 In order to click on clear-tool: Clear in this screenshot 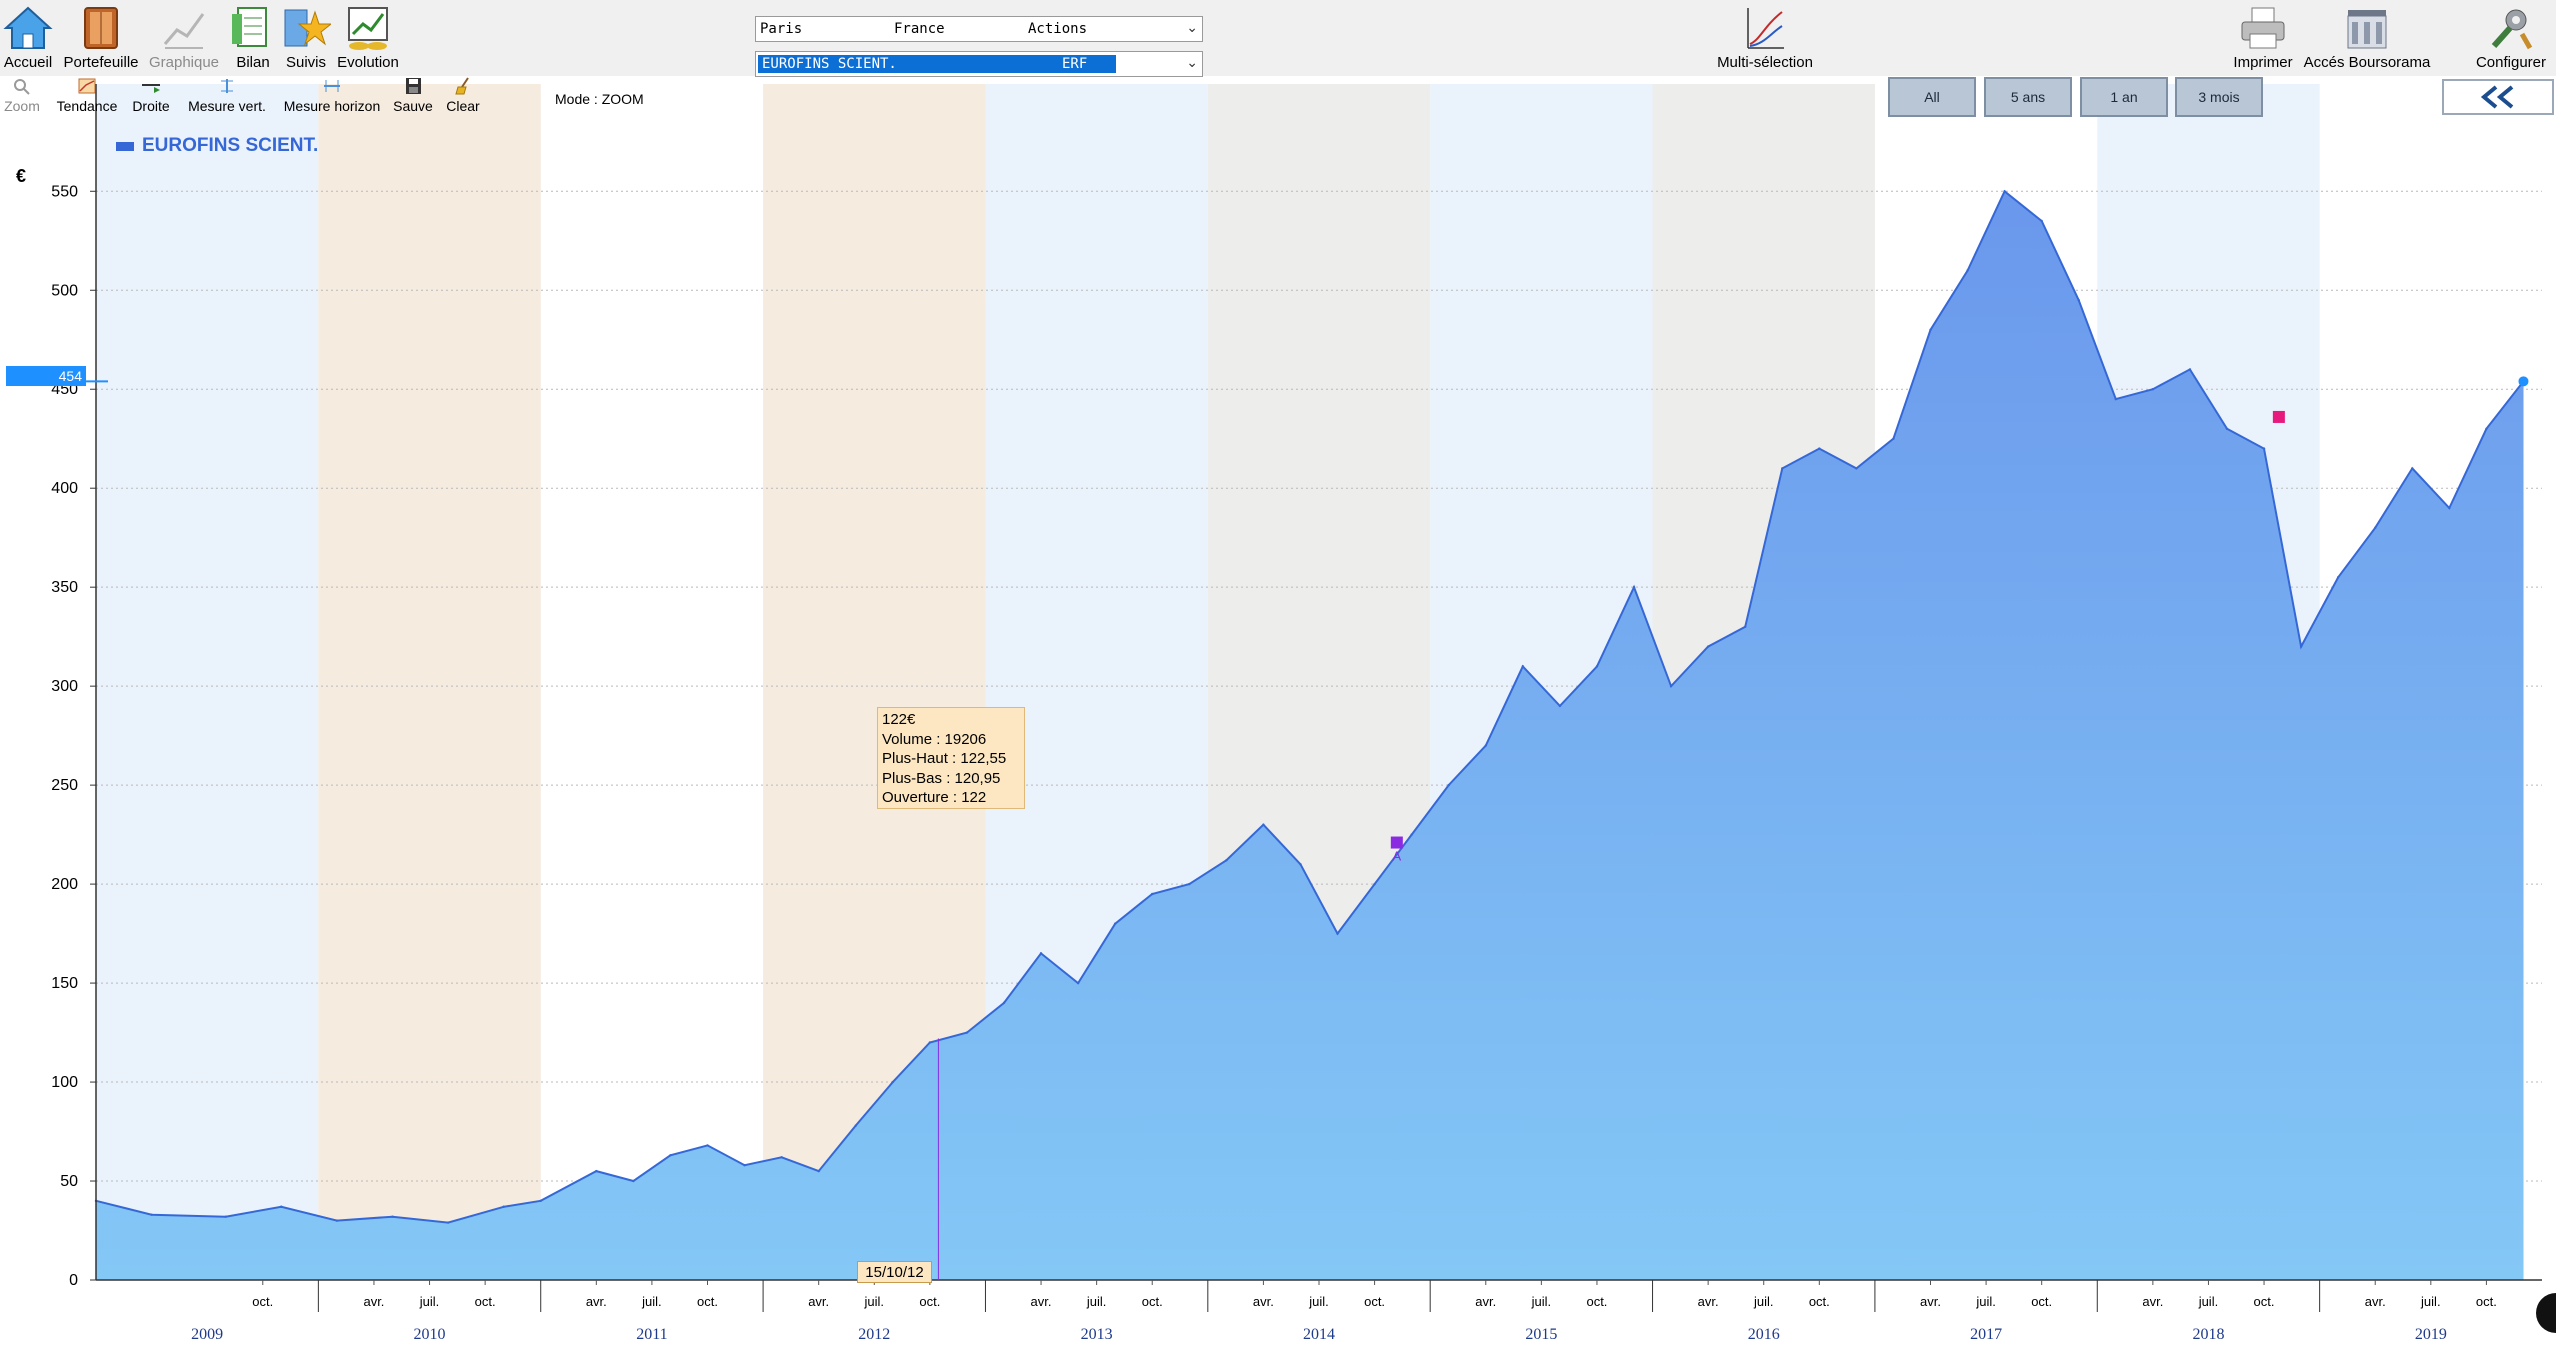, I will do `click(463, 99)`.